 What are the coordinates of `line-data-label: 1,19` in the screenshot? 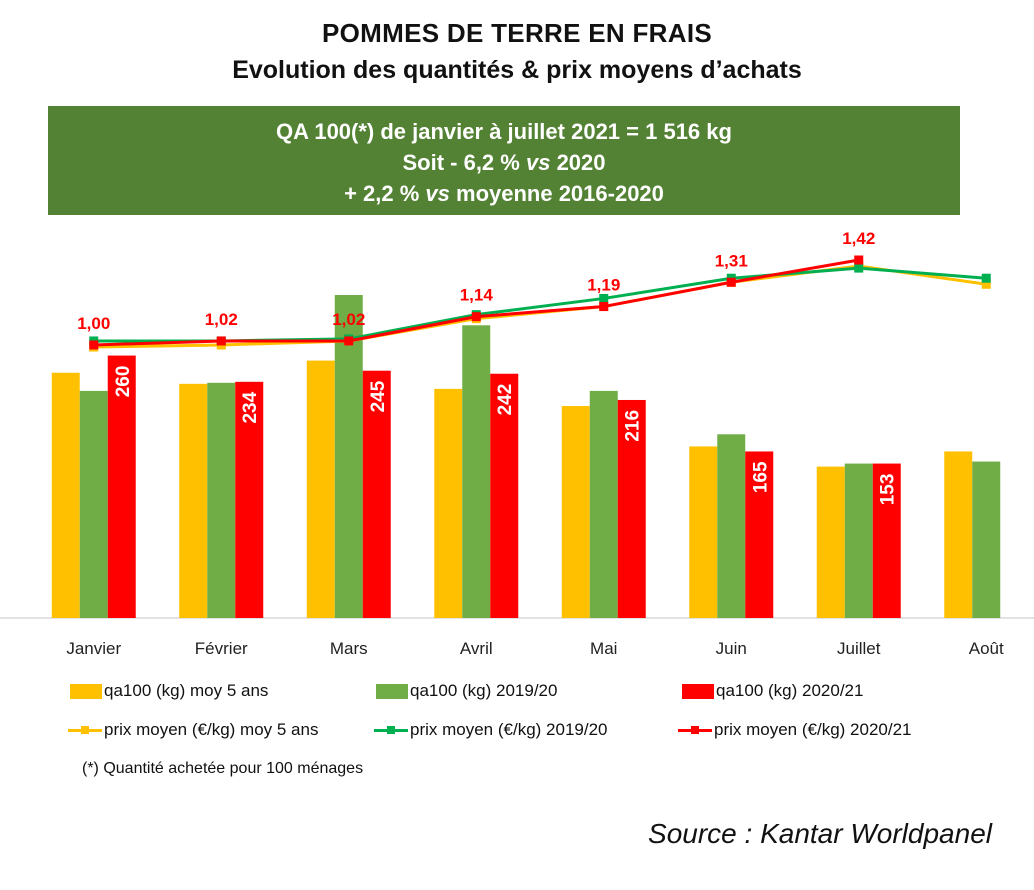 It's located at (603, 285).